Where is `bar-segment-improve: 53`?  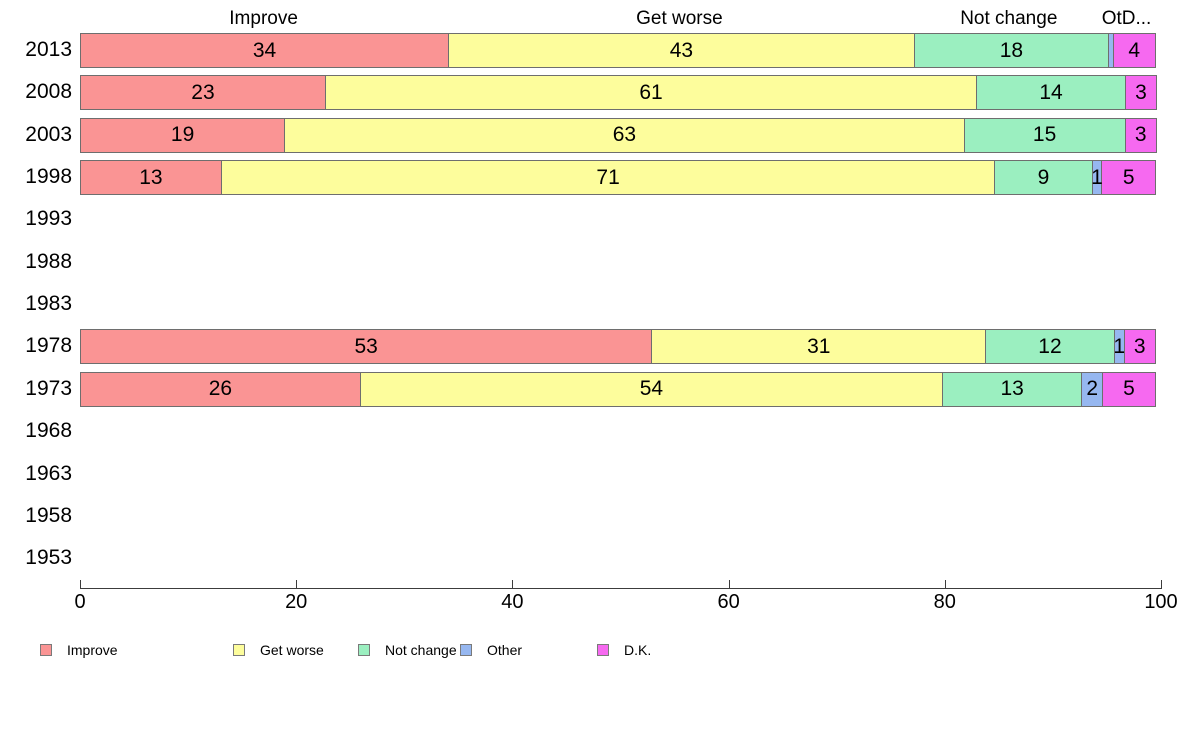
bar-segment-improve: 53 is located at coordinates (366, 347).